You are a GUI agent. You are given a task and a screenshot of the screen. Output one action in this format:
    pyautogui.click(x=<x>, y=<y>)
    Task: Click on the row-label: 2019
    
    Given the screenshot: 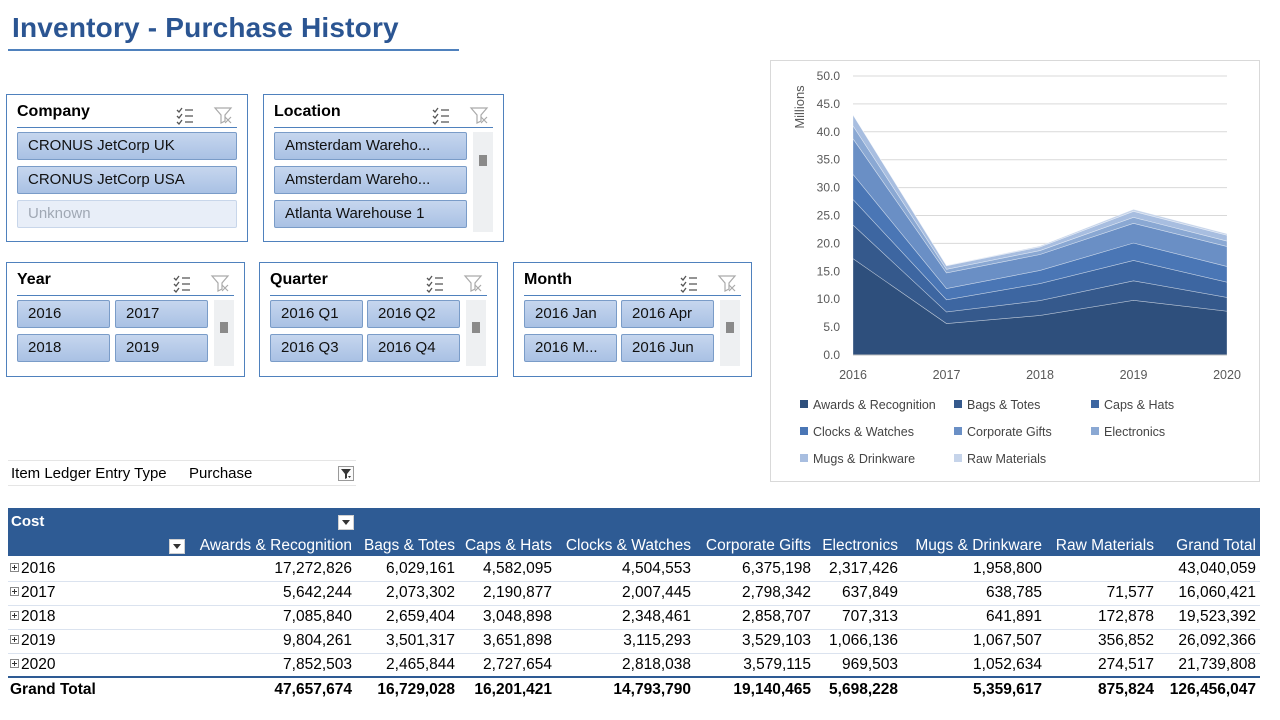 What is the action you would take?
    pyautogui.click(x=32, y=641)
    